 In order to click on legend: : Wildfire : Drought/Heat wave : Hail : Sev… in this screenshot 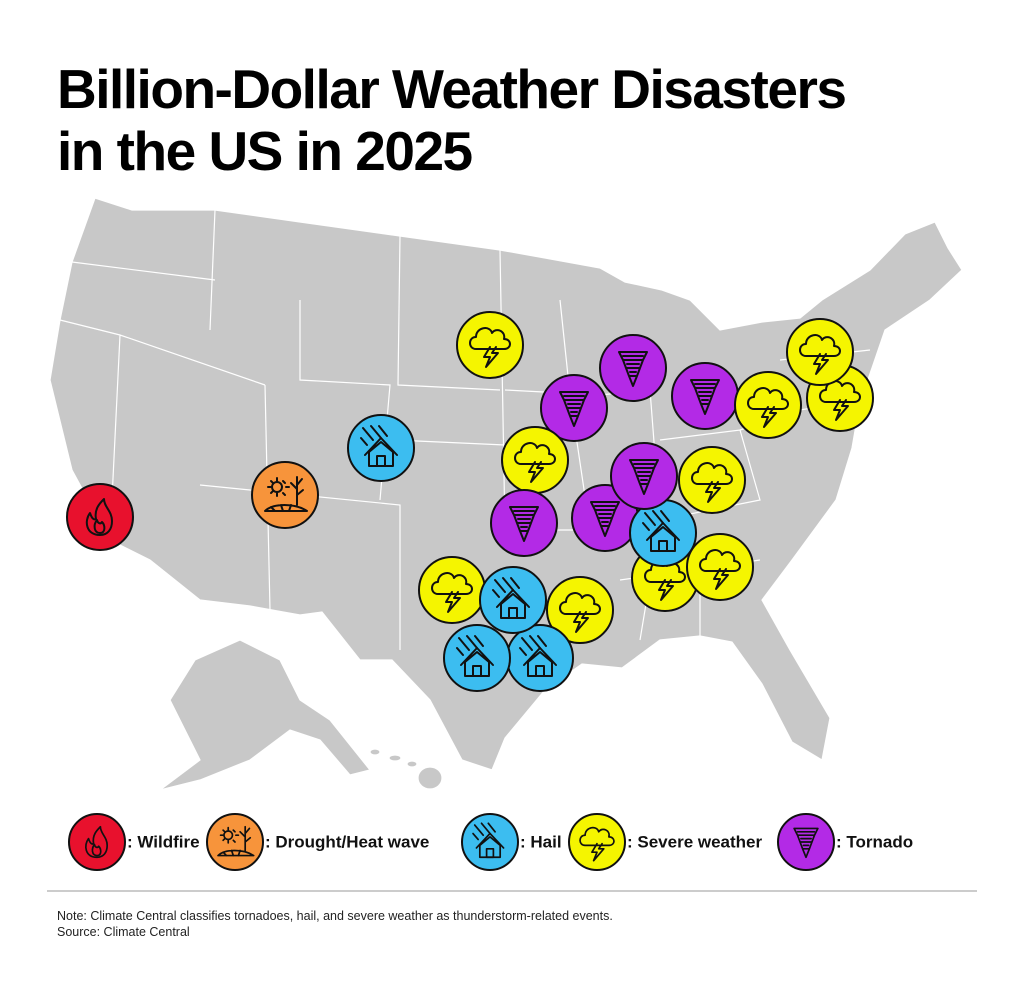, I will do `click(490, 842)`.